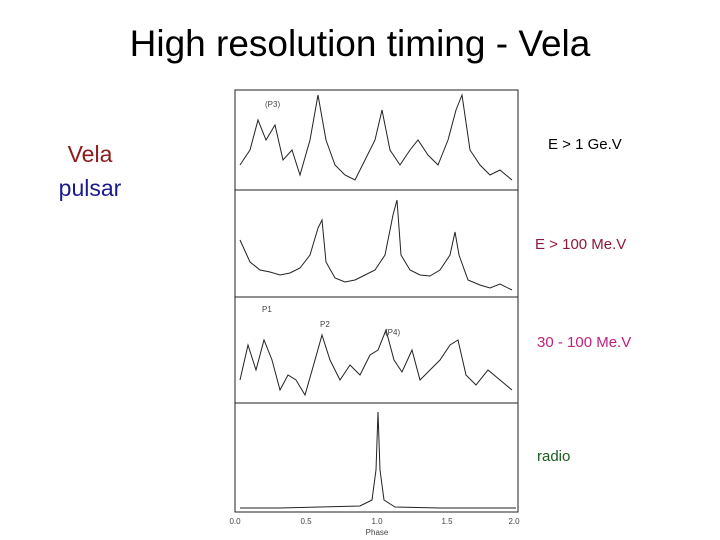 This screenshot has height=540, width=720. What do you see at coordinates (306, 521) in the screenshot?
I see `x-tick-label: 0.5` at bounding box center [306, 521].